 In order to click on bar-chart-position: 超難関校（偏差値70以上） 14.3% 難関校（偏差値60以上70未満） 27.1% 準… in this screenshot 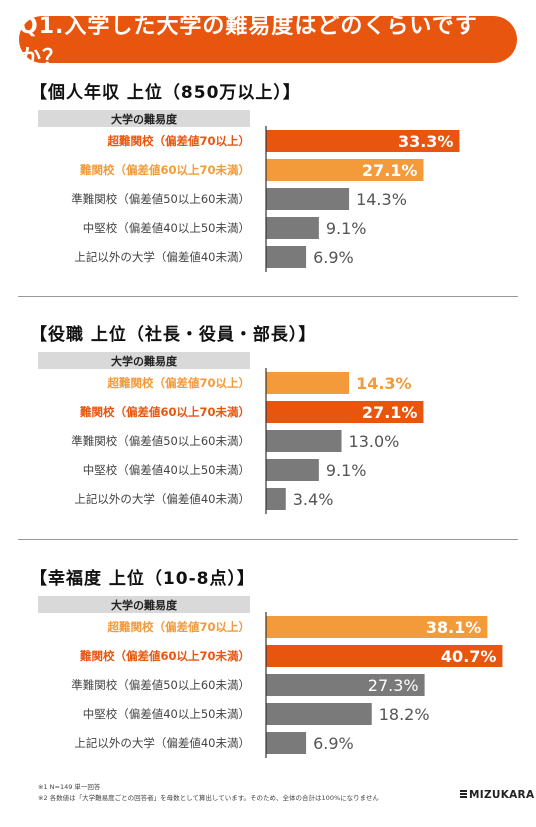, I will do `click(247, 441)`.